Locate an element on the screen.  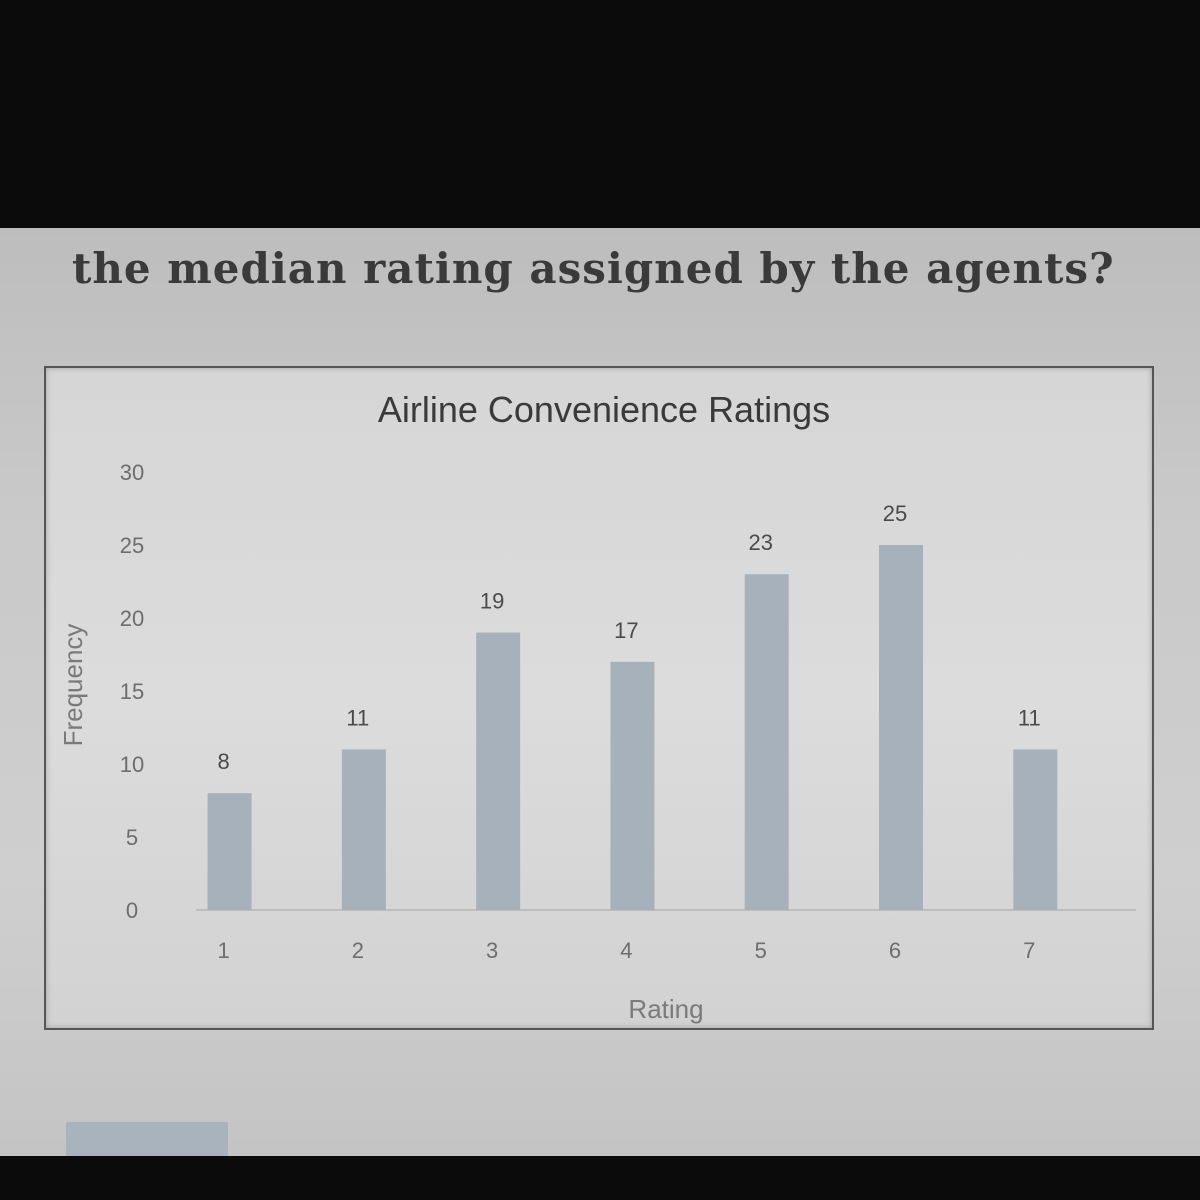
partially-visible-button is located at coordinates (147, 1139).